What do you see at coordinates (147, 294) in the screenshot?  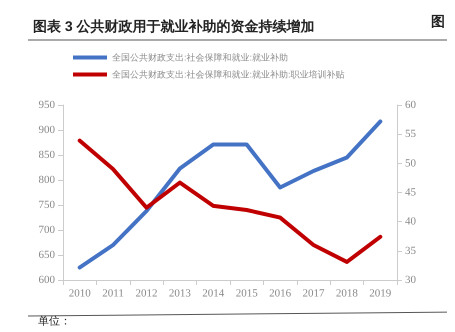 I see `x-tick-label: 2012` at bounding box center [147, 294].